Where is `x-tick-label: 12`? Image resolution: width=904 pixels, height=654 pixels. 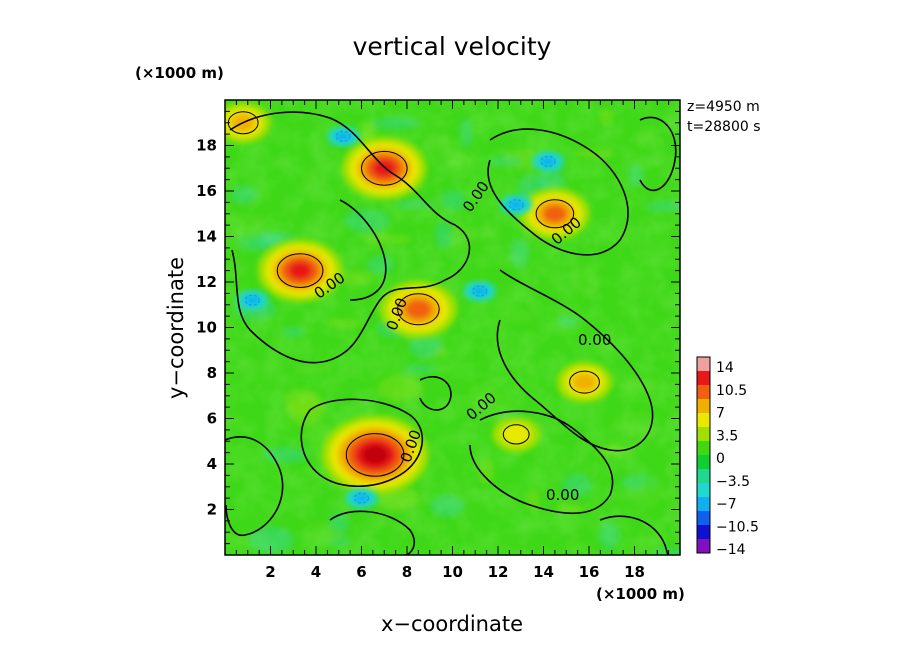
x-tick-label: 12 is located at coordinates (498, 572).